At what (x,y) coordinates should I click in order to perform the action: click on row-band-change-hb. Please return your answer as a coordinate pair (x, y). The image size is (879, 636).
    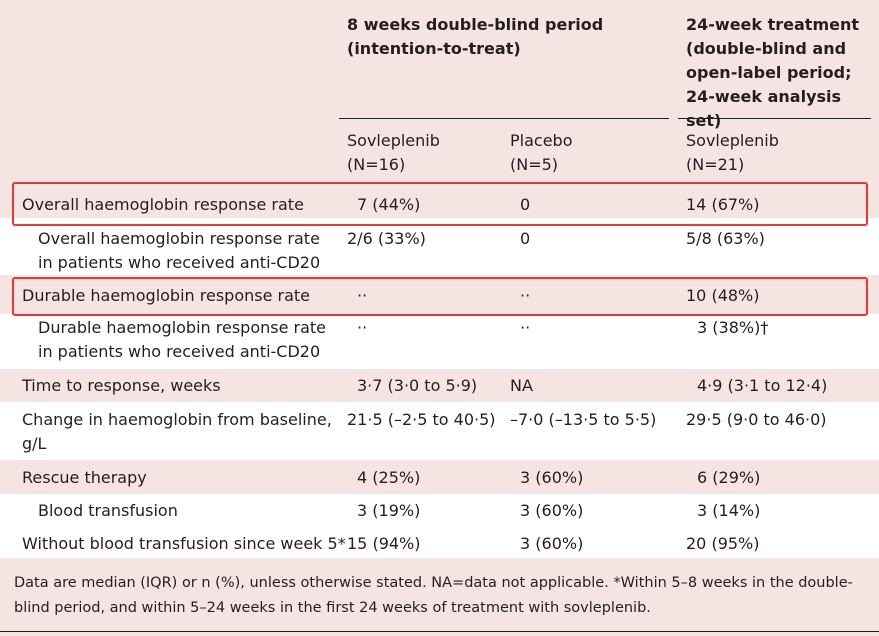
    Looking at the image, I should click on (439, 431).